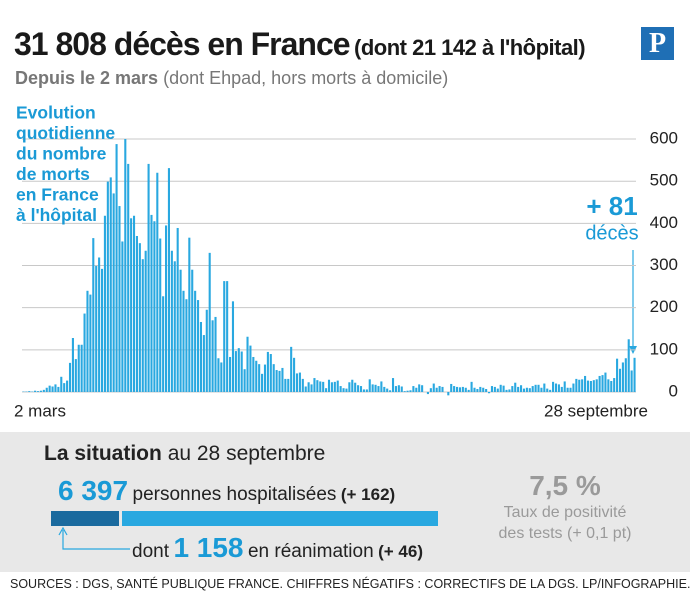 The width and height of the screenshot is (690, 602). What do you see at coordinates (226, 491) in the screenshot?
I see `hospitalized-row: 6 397 personnes hospitalisées (+ 162)` at bounding box center [226, 491].